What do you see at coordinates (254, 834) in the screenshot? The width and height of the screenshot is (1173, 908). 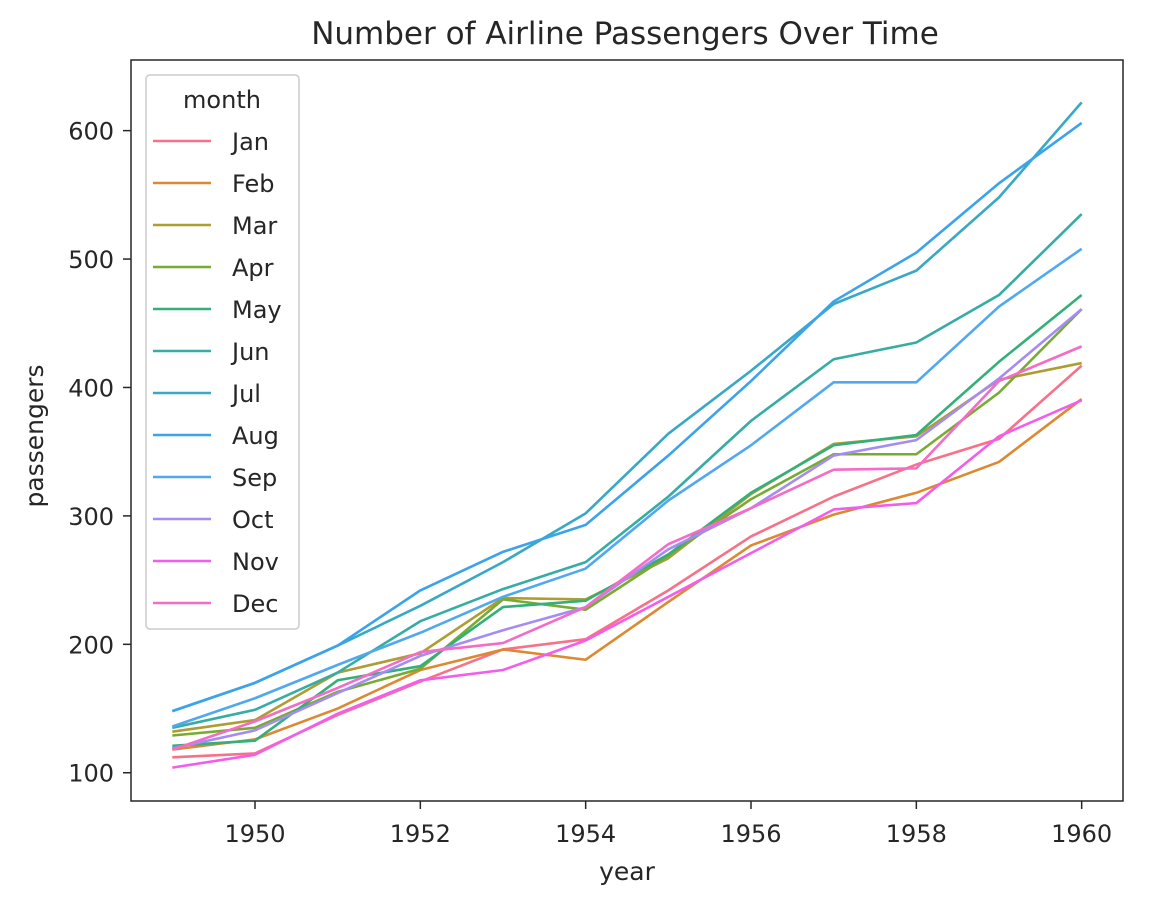 I see `x-tick-label: 1950` at bounding box center [254, 834].